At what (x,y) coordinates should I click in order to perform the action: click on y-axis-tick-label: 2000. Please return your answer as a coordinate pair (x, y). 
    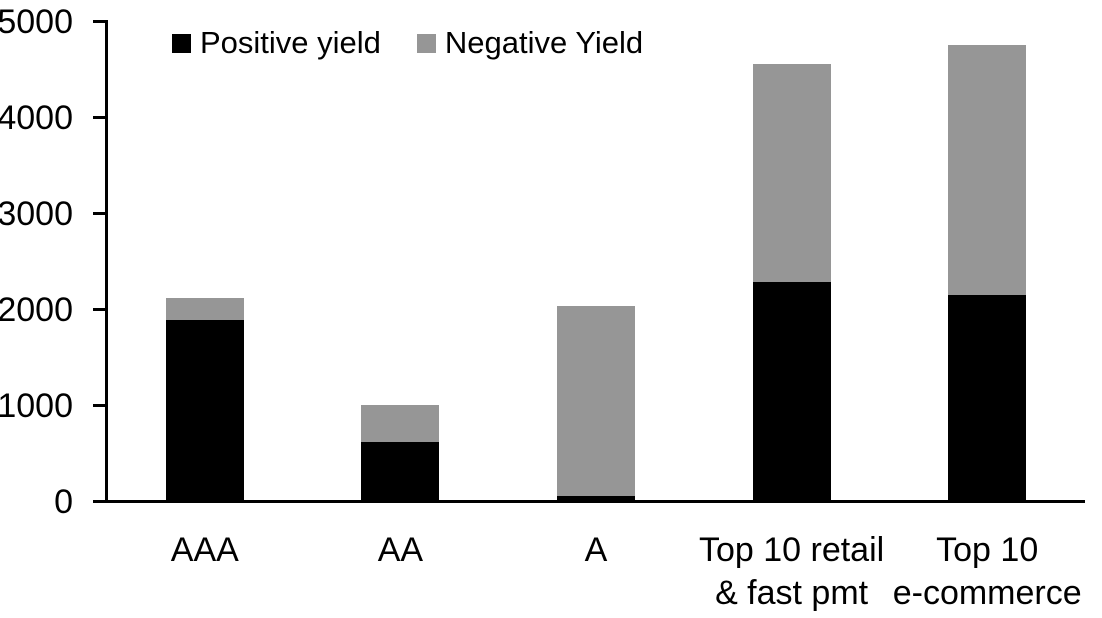
    Looking at the image, I should click on (36, 309).